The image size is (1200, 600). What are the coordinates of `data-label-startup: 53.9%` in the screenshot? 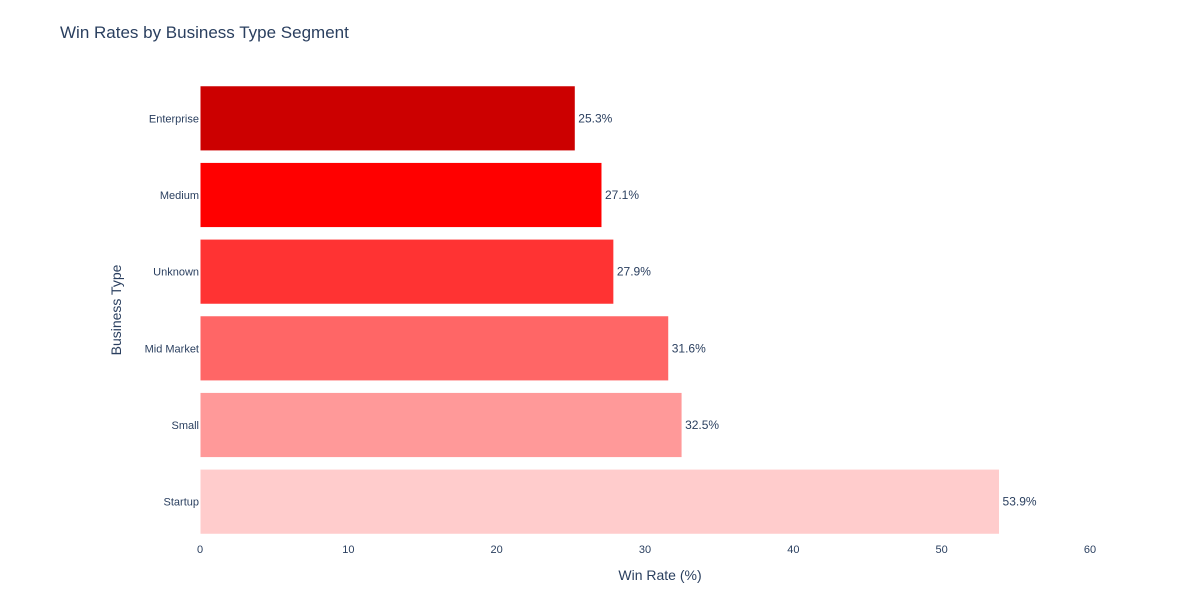 It's located at (1020, 502).